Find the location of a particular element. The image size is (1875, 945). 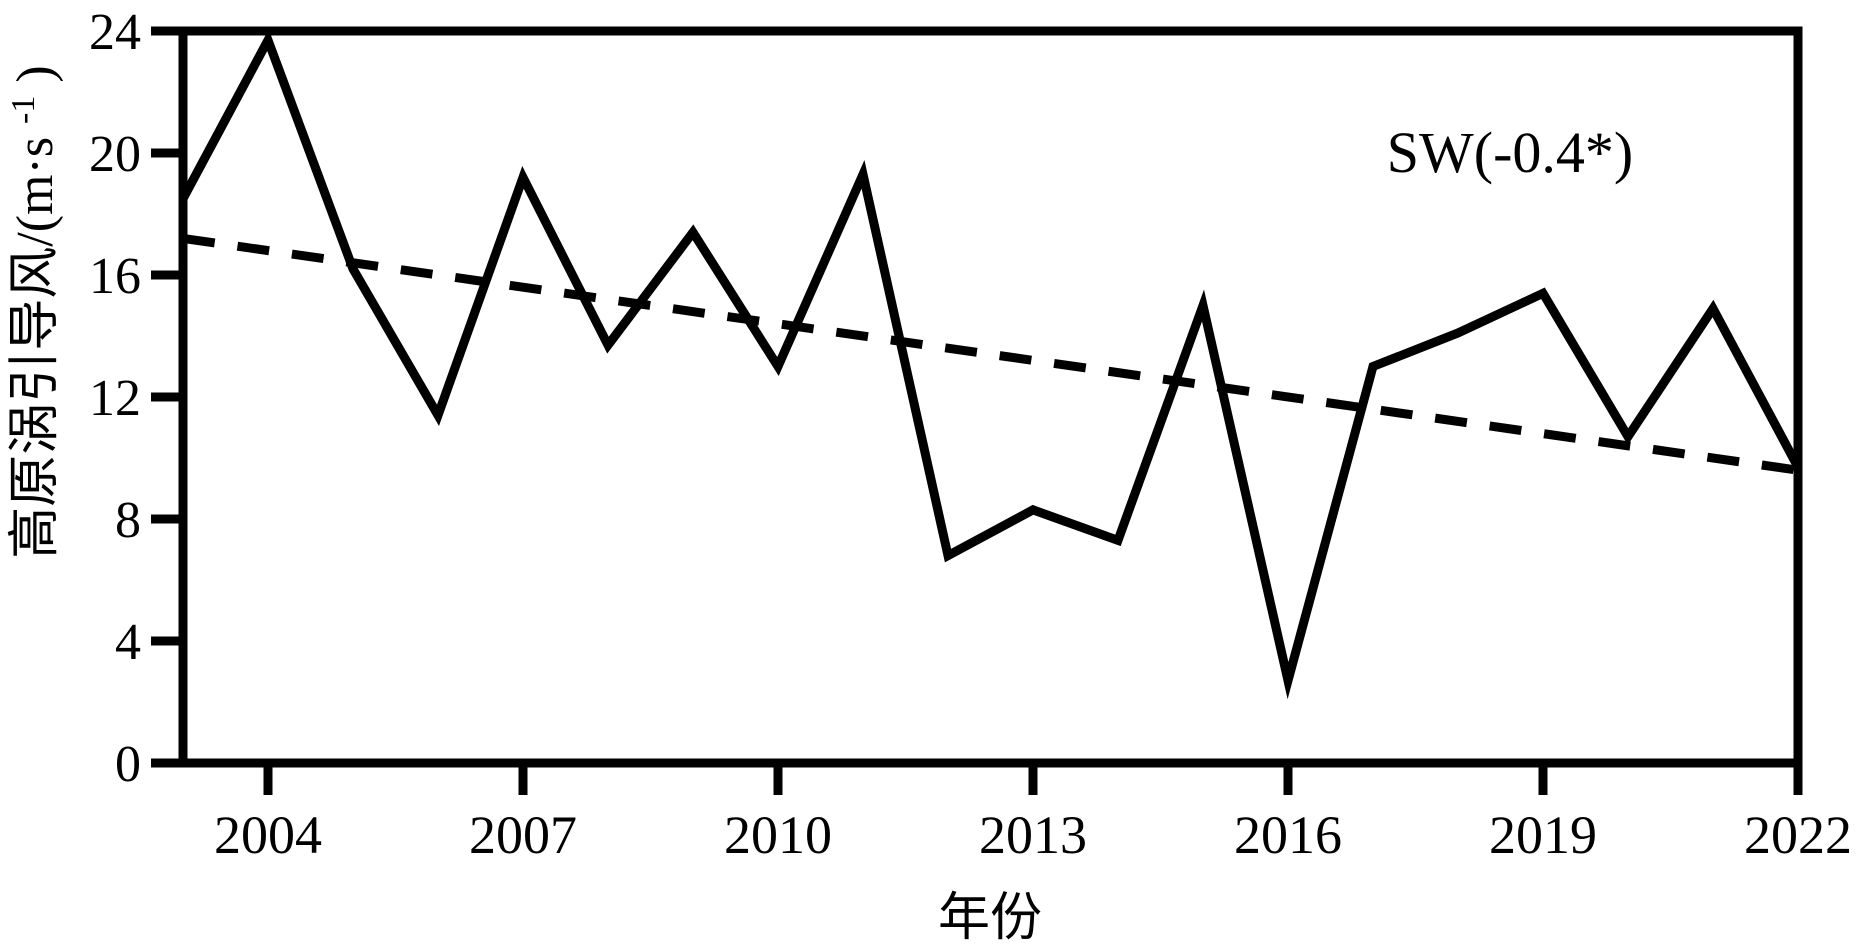

y-tick-label: 24 is located at coordinates (115, 32).